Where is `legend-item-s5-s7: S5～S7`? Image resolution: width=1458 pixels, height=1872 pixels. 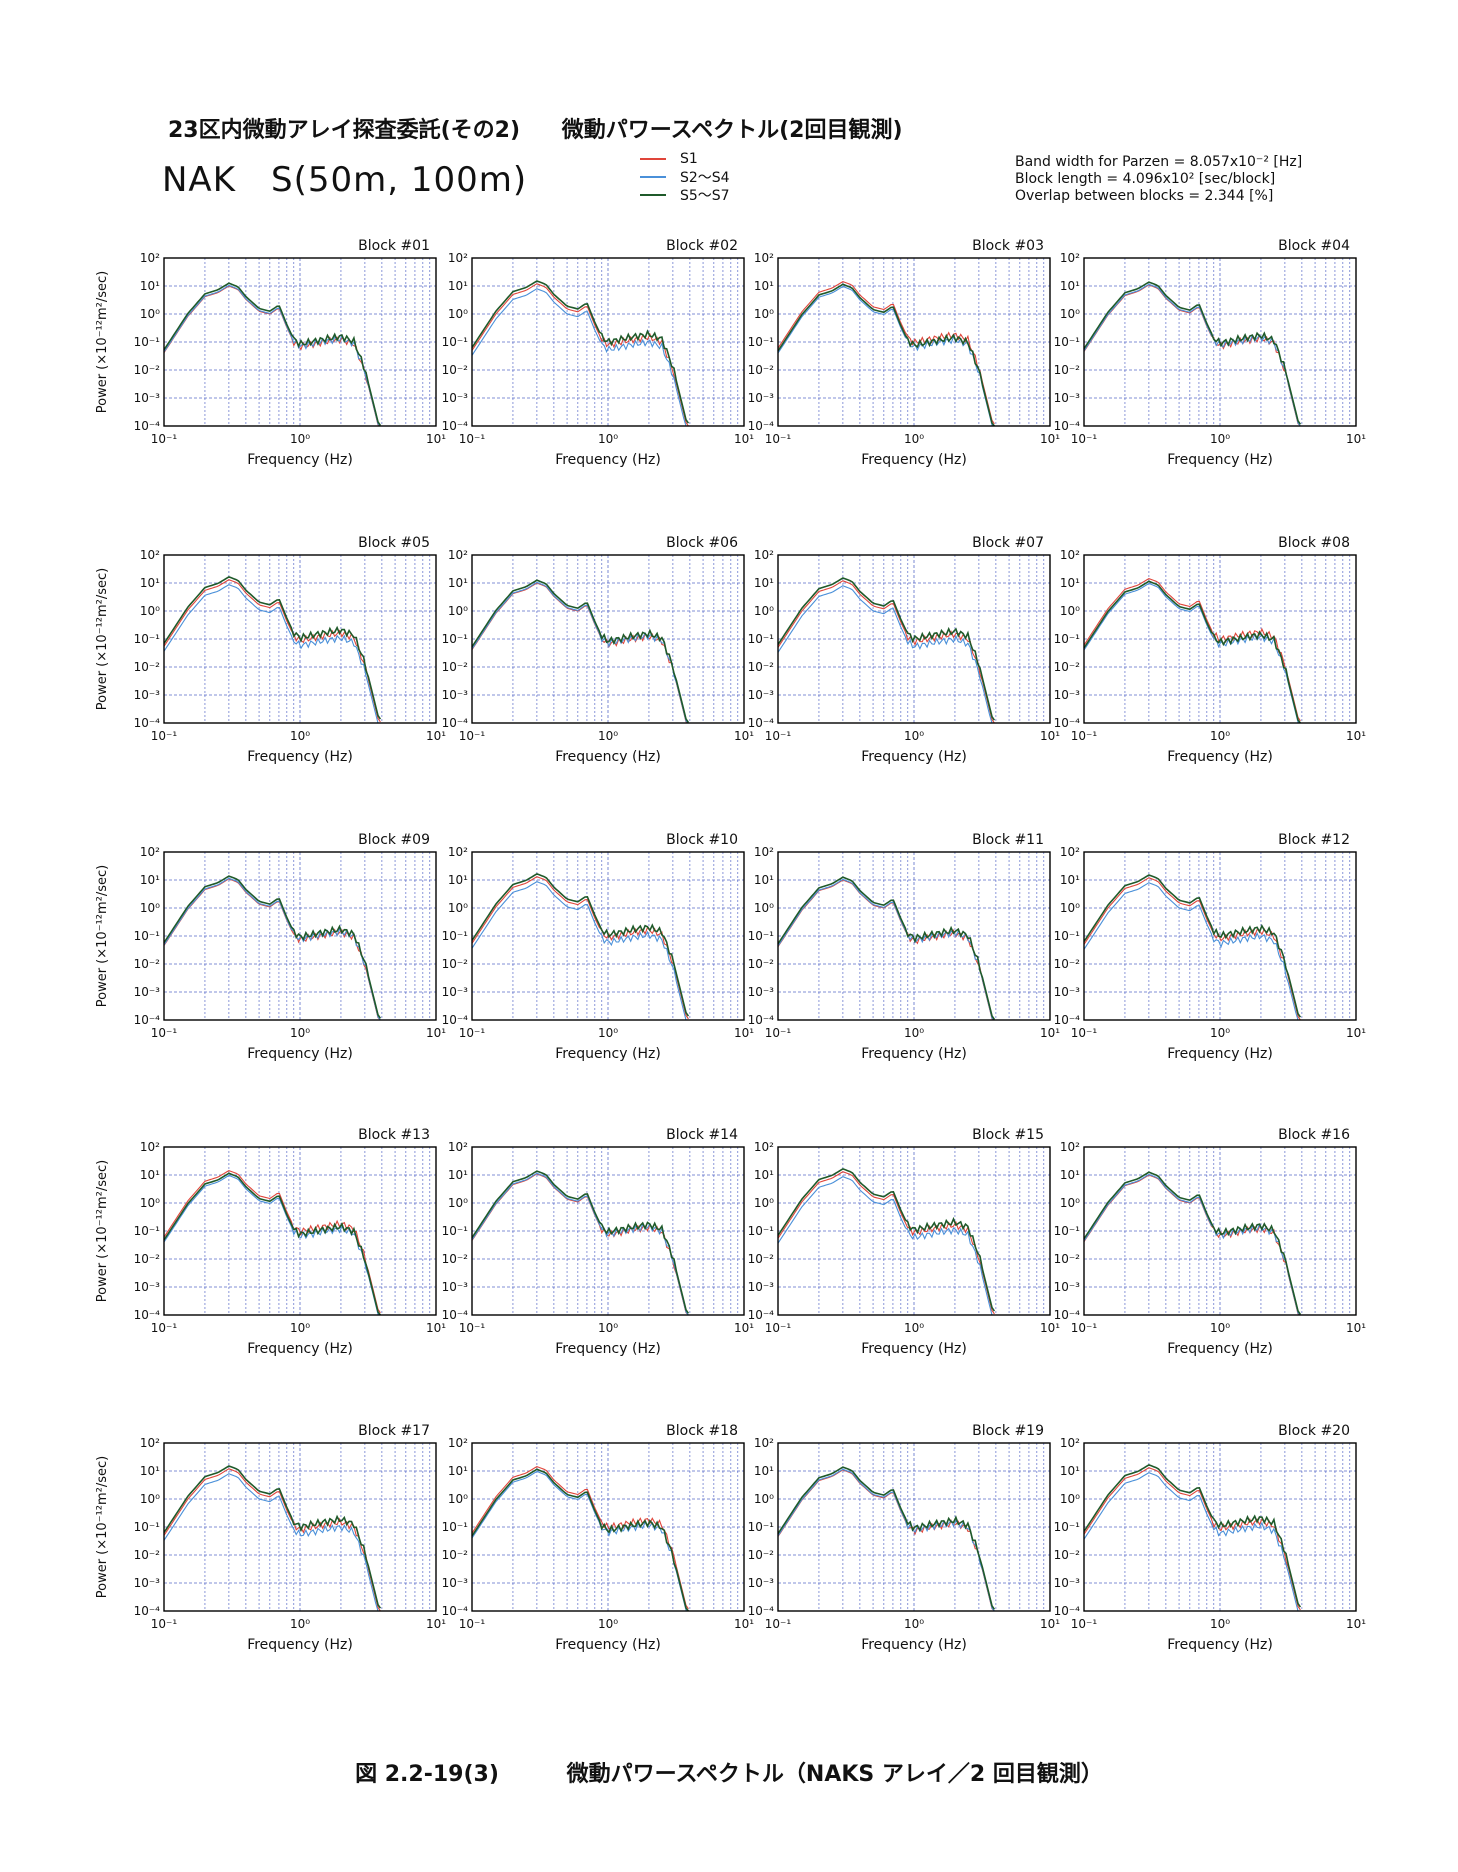
legend-item-s5-s7: S5～S7 is located at coordinates (685, 195).